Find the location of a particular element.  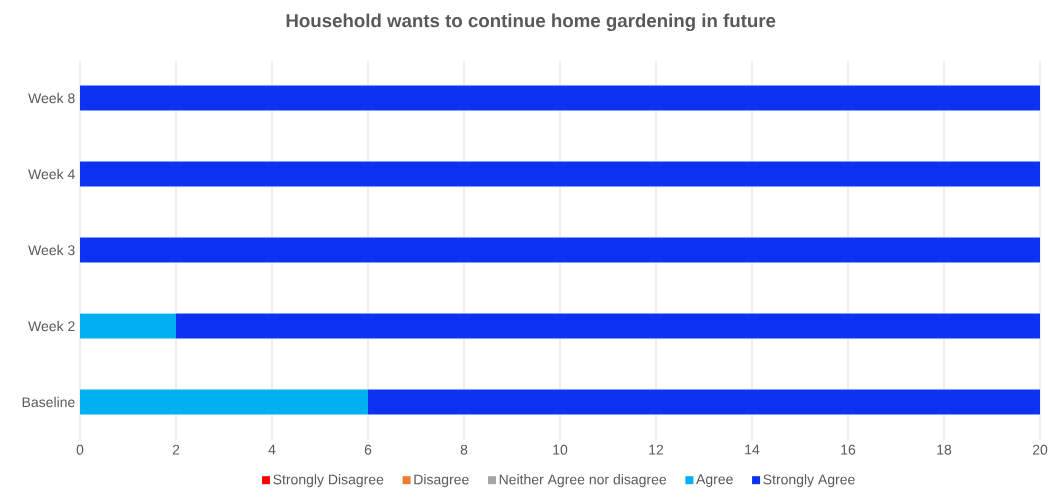

x-tick-label: 0 is located at coordinates (80, 449).